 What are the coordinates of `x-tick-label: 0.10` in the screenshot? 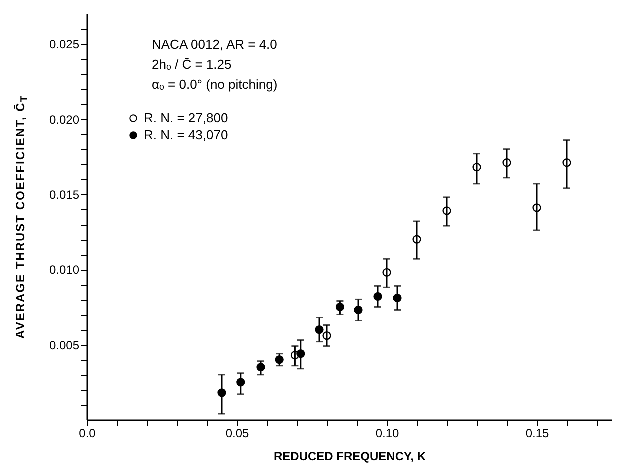 It's located at (388, 433).